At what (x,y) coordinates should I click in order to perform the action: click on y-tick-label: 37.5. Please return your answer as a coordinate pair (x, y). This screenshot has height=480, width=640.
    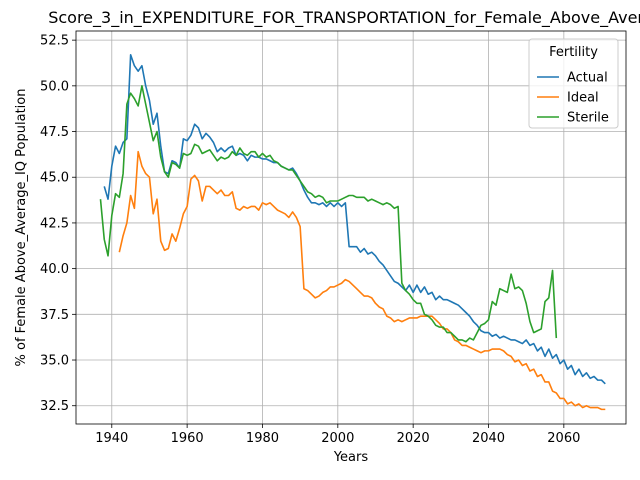
    Looking at the image, I should click on (54, 315).